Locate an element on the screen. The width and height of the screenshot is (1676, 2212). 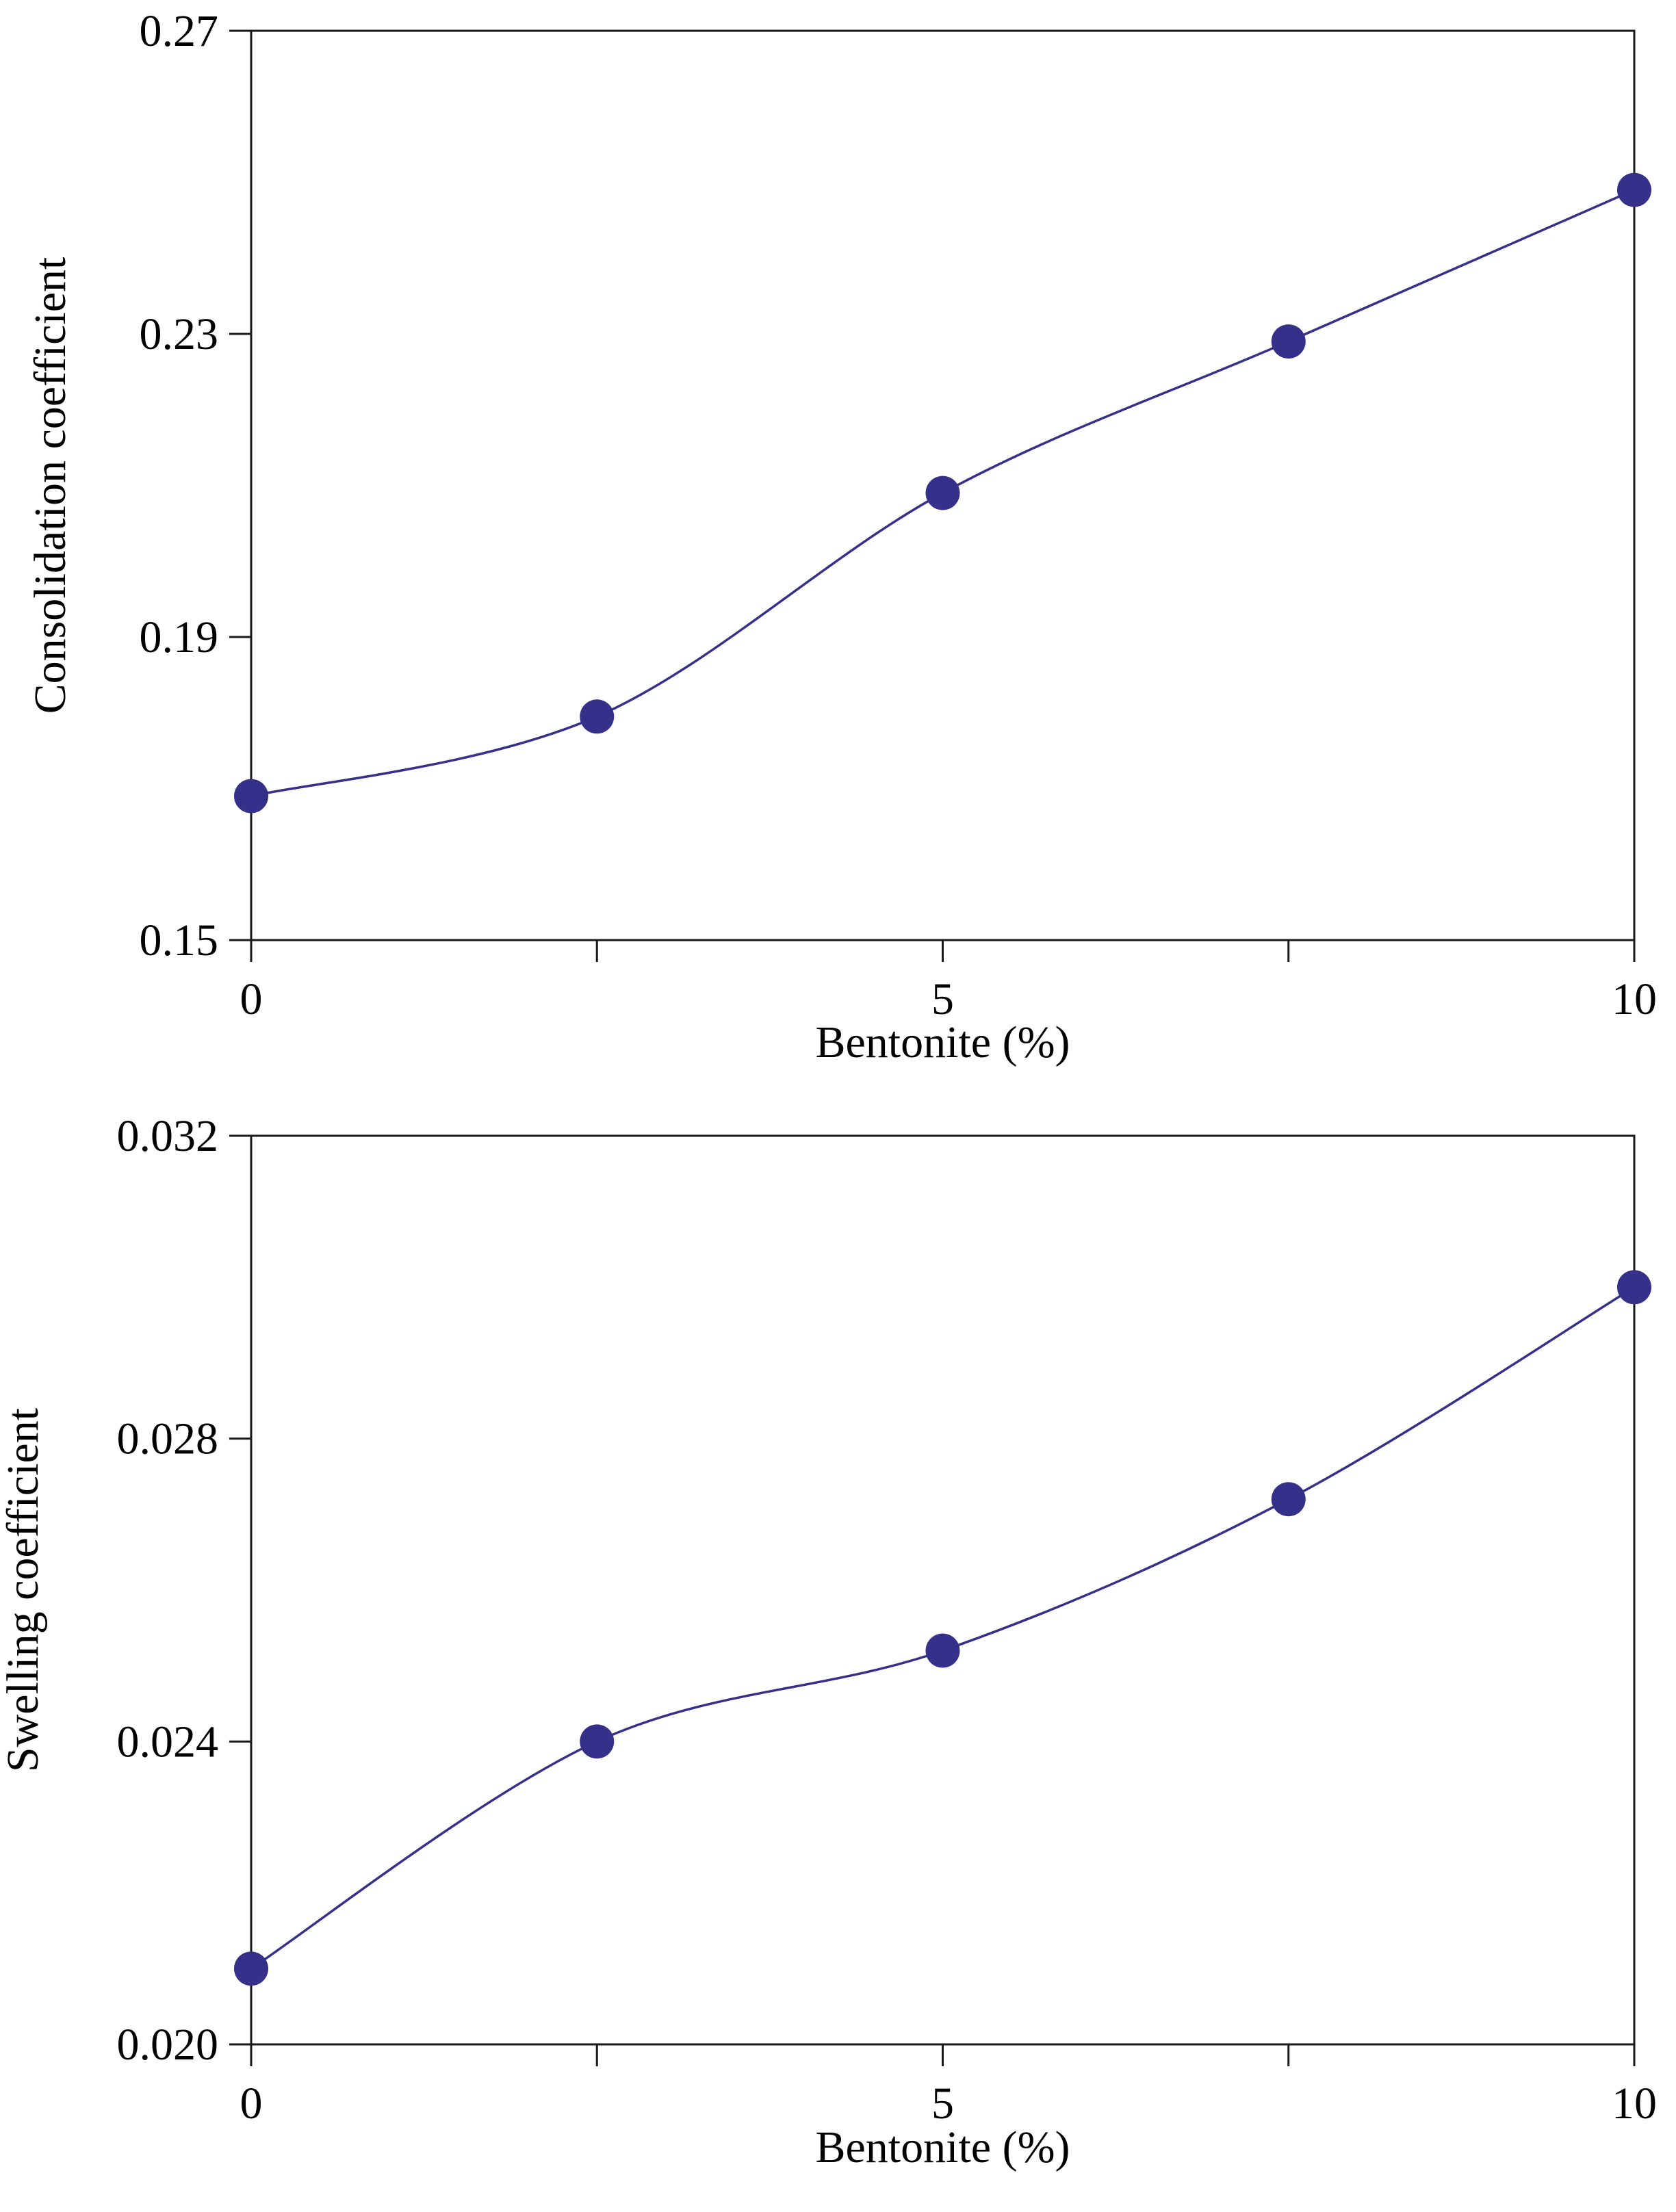
consolidation-y-tick-label: 0.19 is located at coordinates (180, 637).